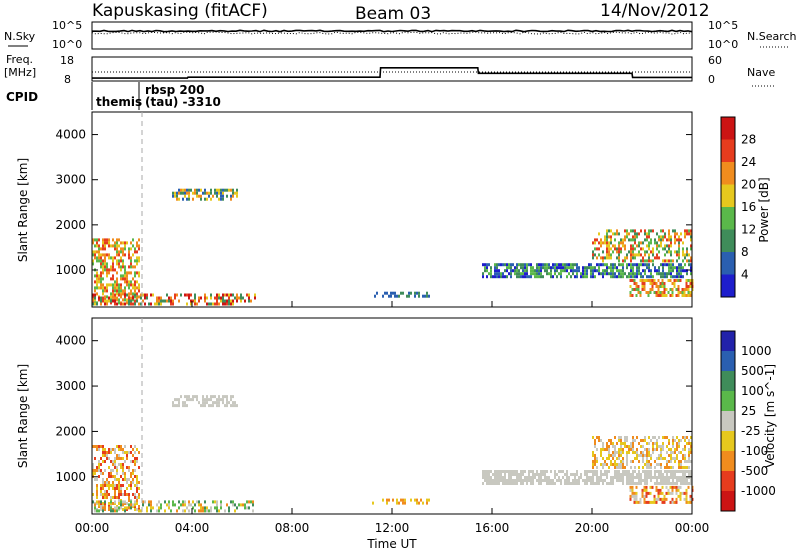  Describe the element at coordinates (180, 11) in the screenshot. I see `station-title: Kapuskasing (fitACF)` at that location.